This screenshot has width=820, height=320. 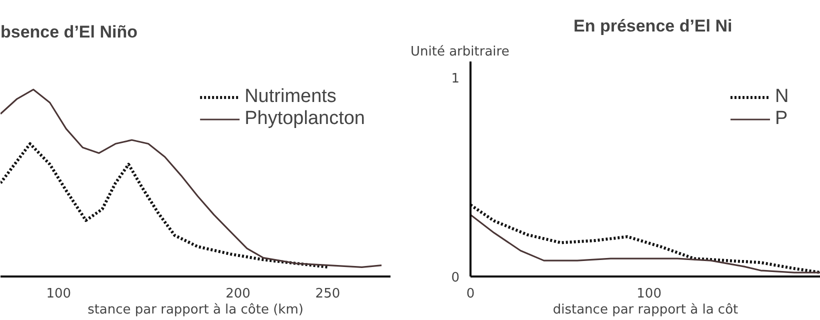 I want to click on x-tick-label: 0, so click(x=470, y=294).